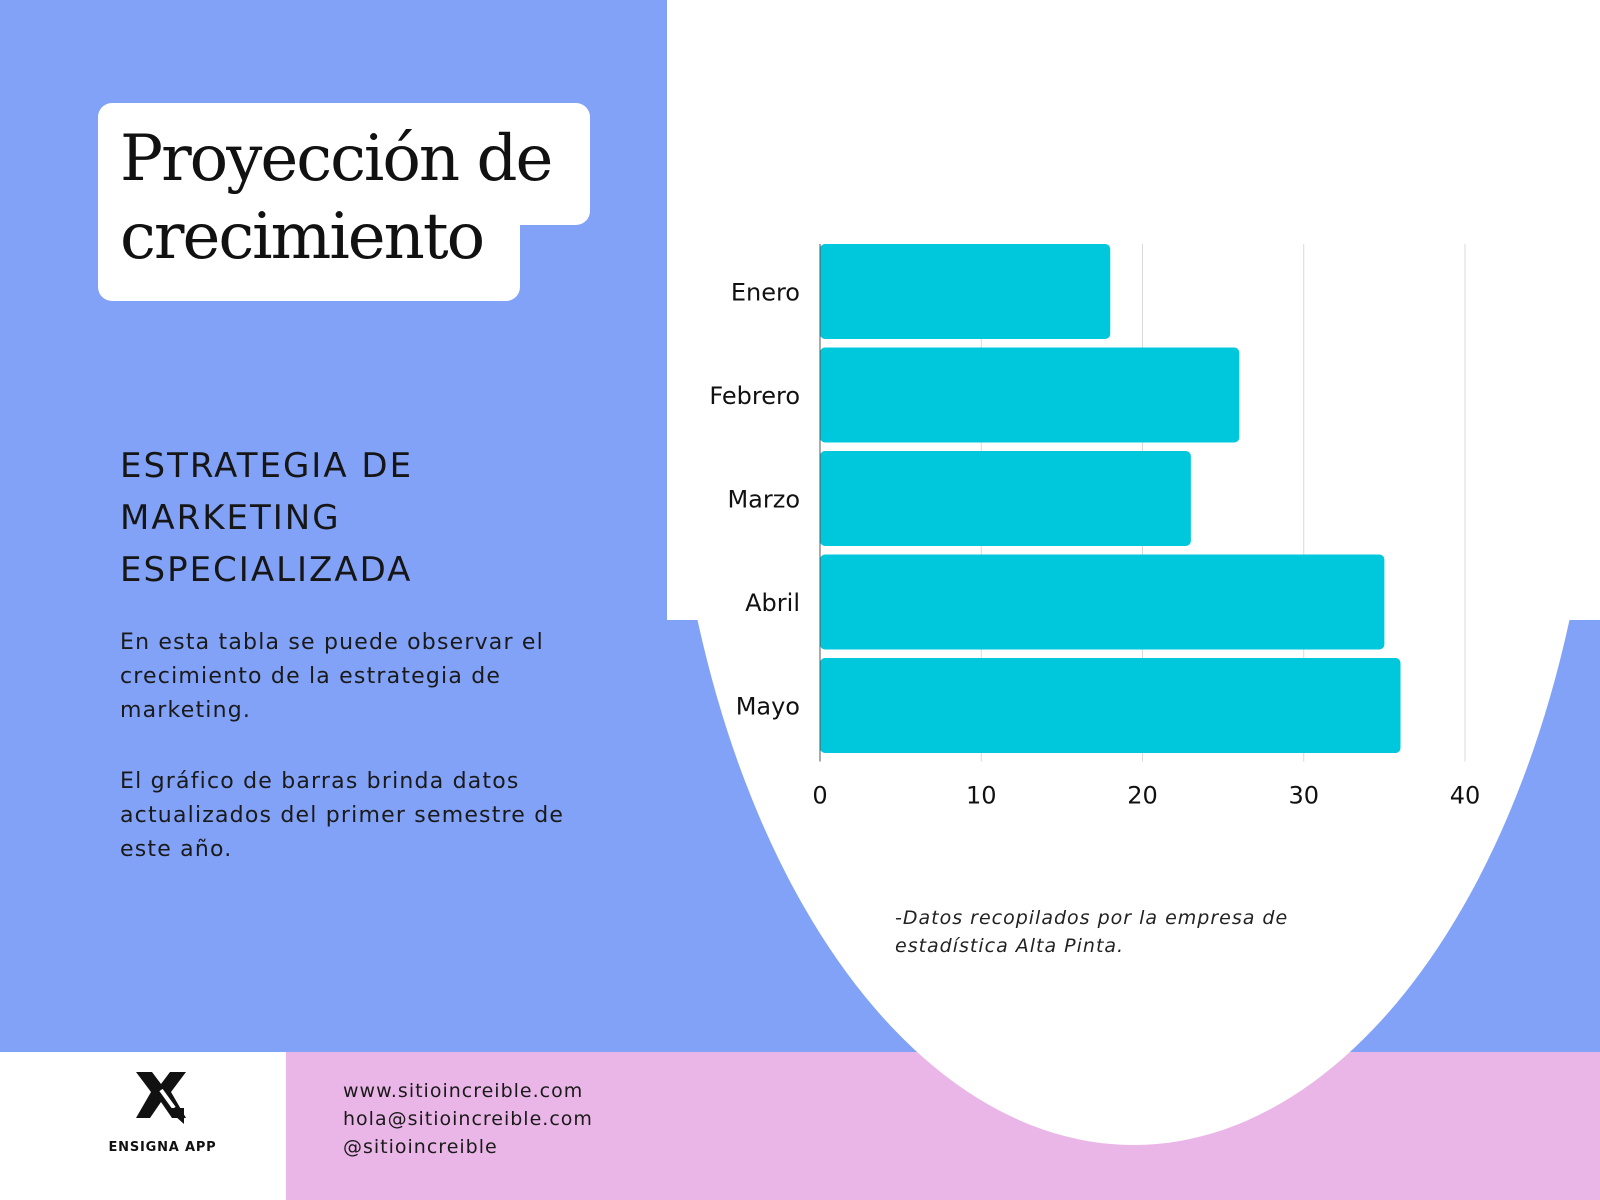 The image size is (1600, 1200). What do you see at coordinates (161, 1098) in the screenshot?
I see `x-logo-icon` at bounding box center [161, 1098].